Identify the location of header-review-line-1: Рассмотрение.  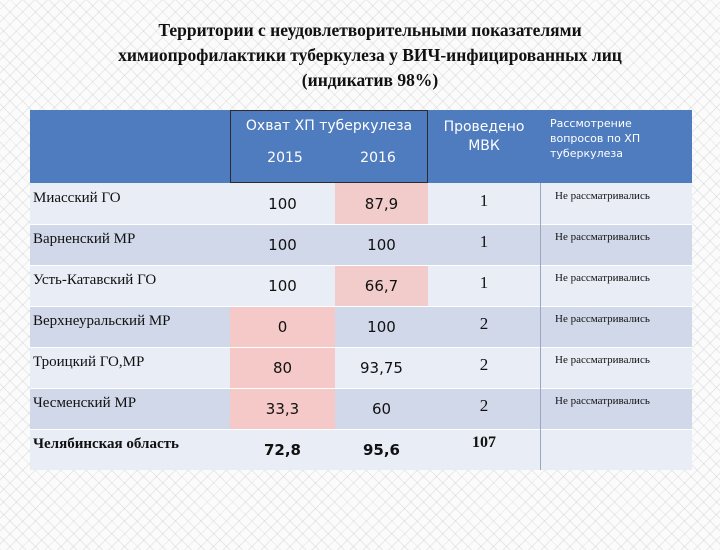
(591, 123).